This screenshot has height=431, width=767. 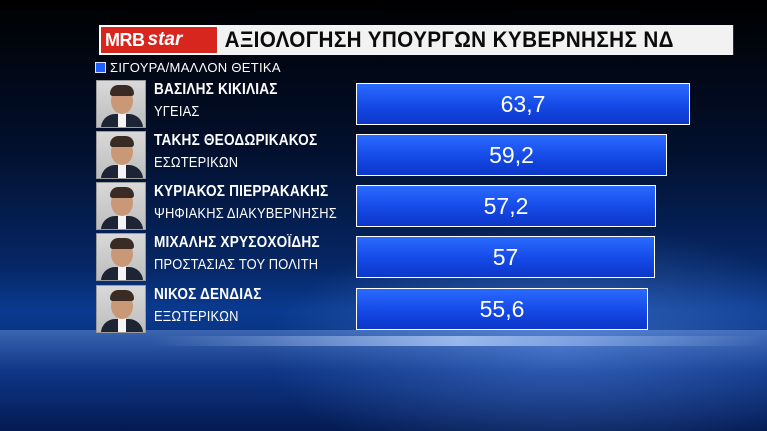 I want to click on legend-label: ΣΙΓΟΥΡΑ/ΜΑΛΛΟΝ ΘΕΤΙΚΑ, so click(x=195, y=67).